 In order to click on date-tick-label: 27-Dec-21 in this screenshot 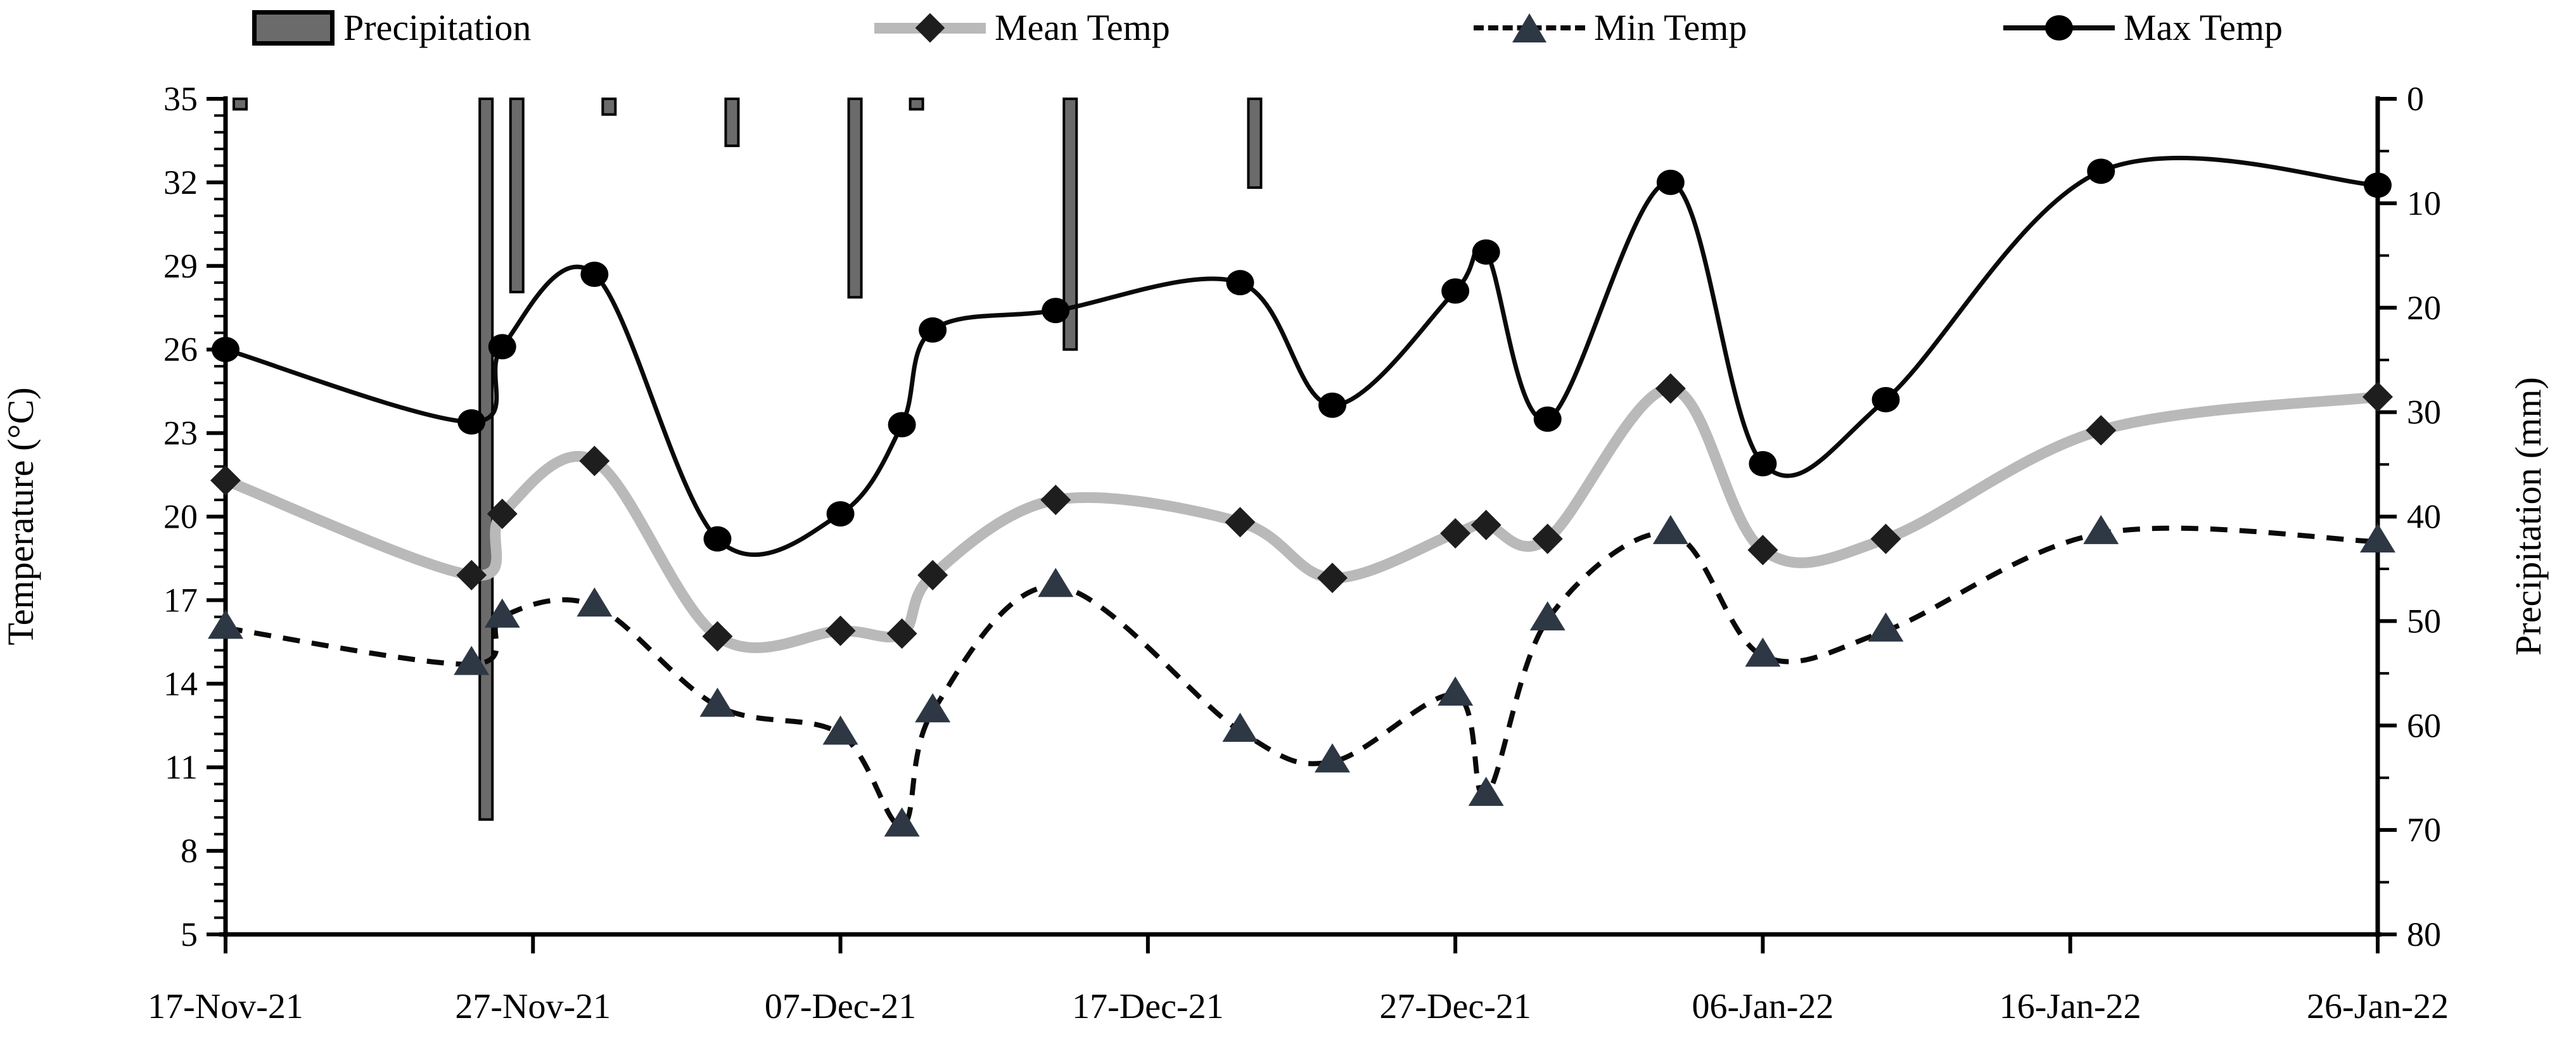, I will do `click(1455, 1007)`.